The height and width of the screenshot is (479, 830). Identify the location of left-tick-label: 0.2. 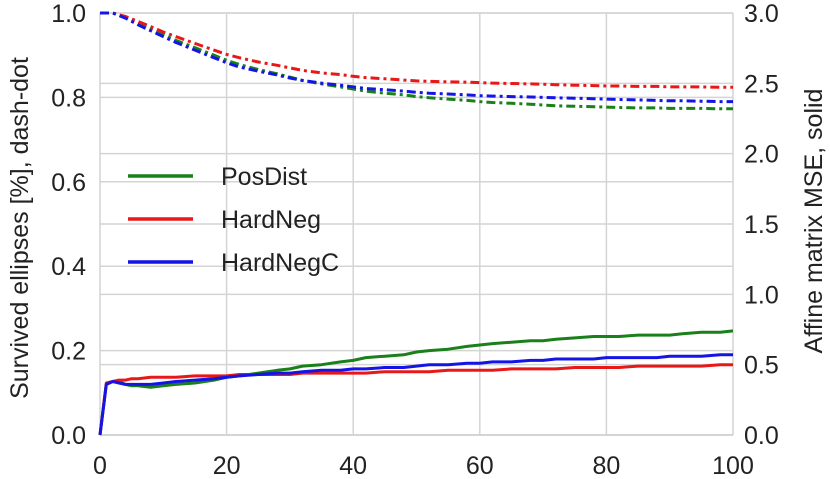
(68, 352).